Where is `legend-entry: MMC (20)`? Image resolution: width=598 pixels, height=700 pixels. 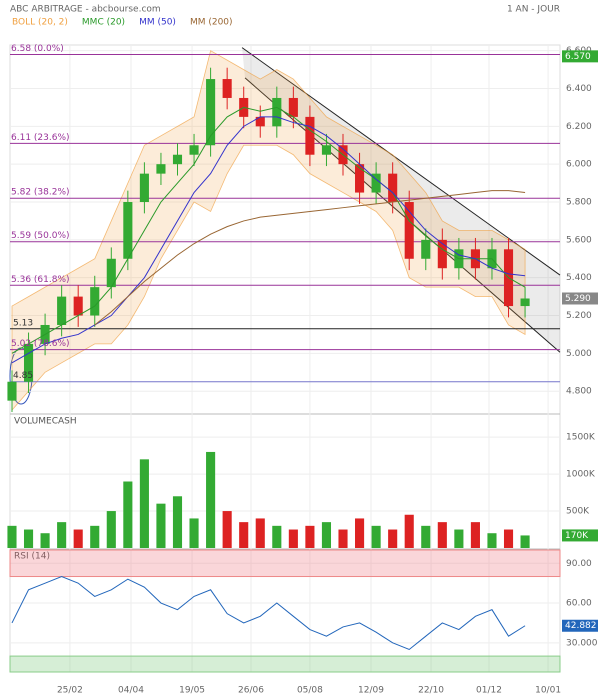
legend-entry: MMC (20) is located at coordinates (103, 23).